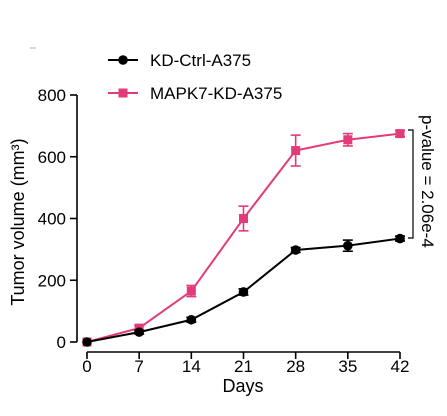 The height and width of the screenshot is (416, 447). Describe the element at coordinates (52, 280) in the screenshot. I see `y-tick-label: 200` at that location.